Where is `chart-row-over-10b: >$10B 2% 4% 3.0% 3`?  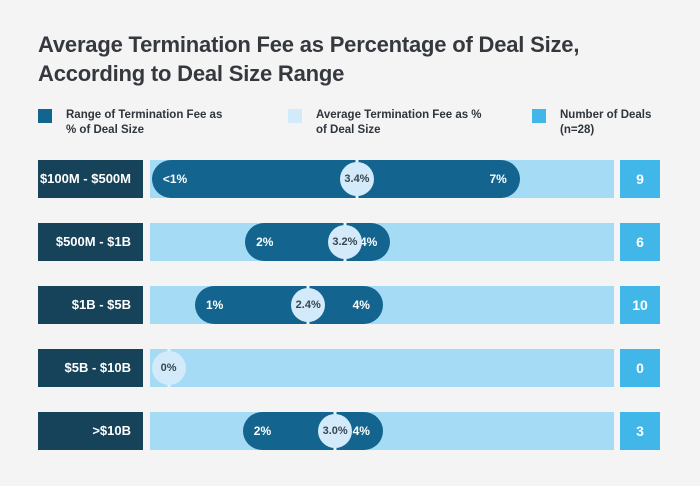
chart-row-over-10b: >$10B 2% 4% 3.0% 3 is located at coordinates (349, 431).